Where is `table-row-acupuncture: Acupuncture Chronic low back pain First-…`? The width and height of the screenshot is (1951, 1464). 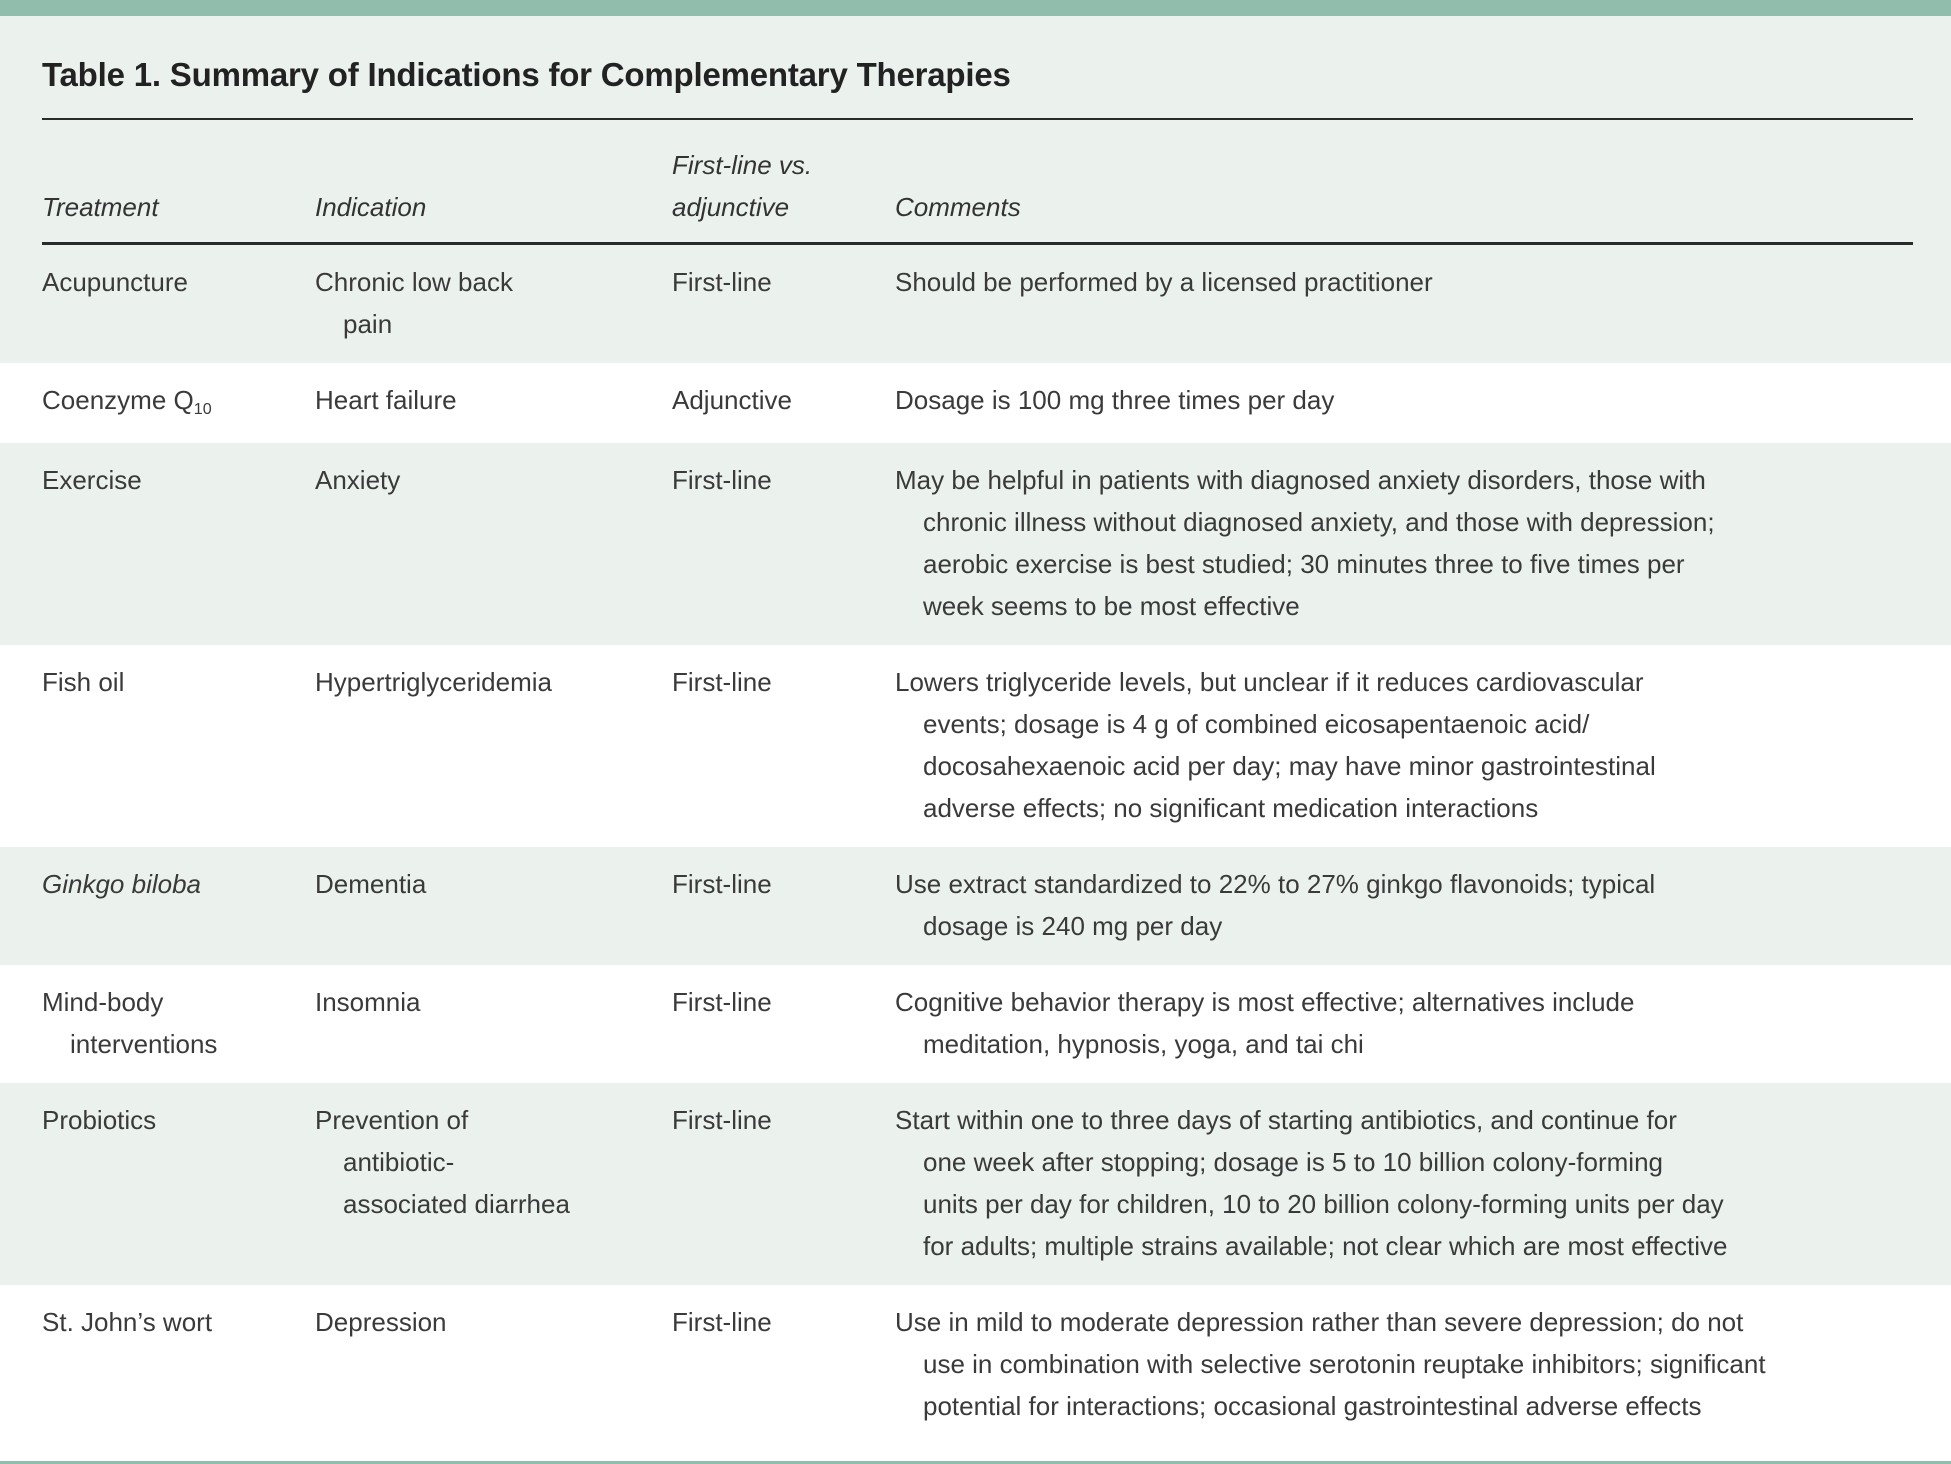 table-row-acupuncture: Acupuncture Chronic low back pain First-… is located at coordinates (975, 304).